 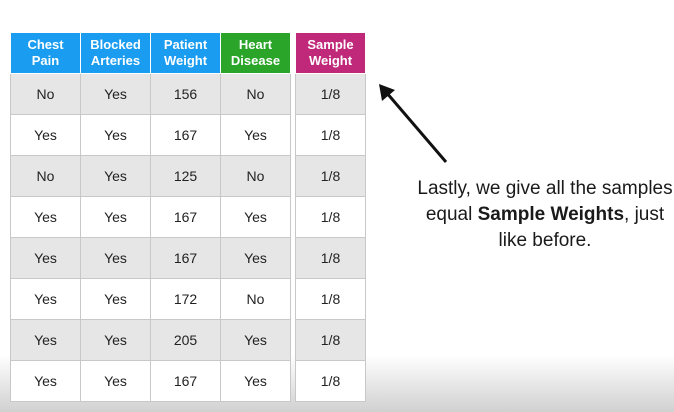 What do you see at coordinates (185, 44) in the screenshot?
I see `header-line: Patient` at bounding box center [185, 44].